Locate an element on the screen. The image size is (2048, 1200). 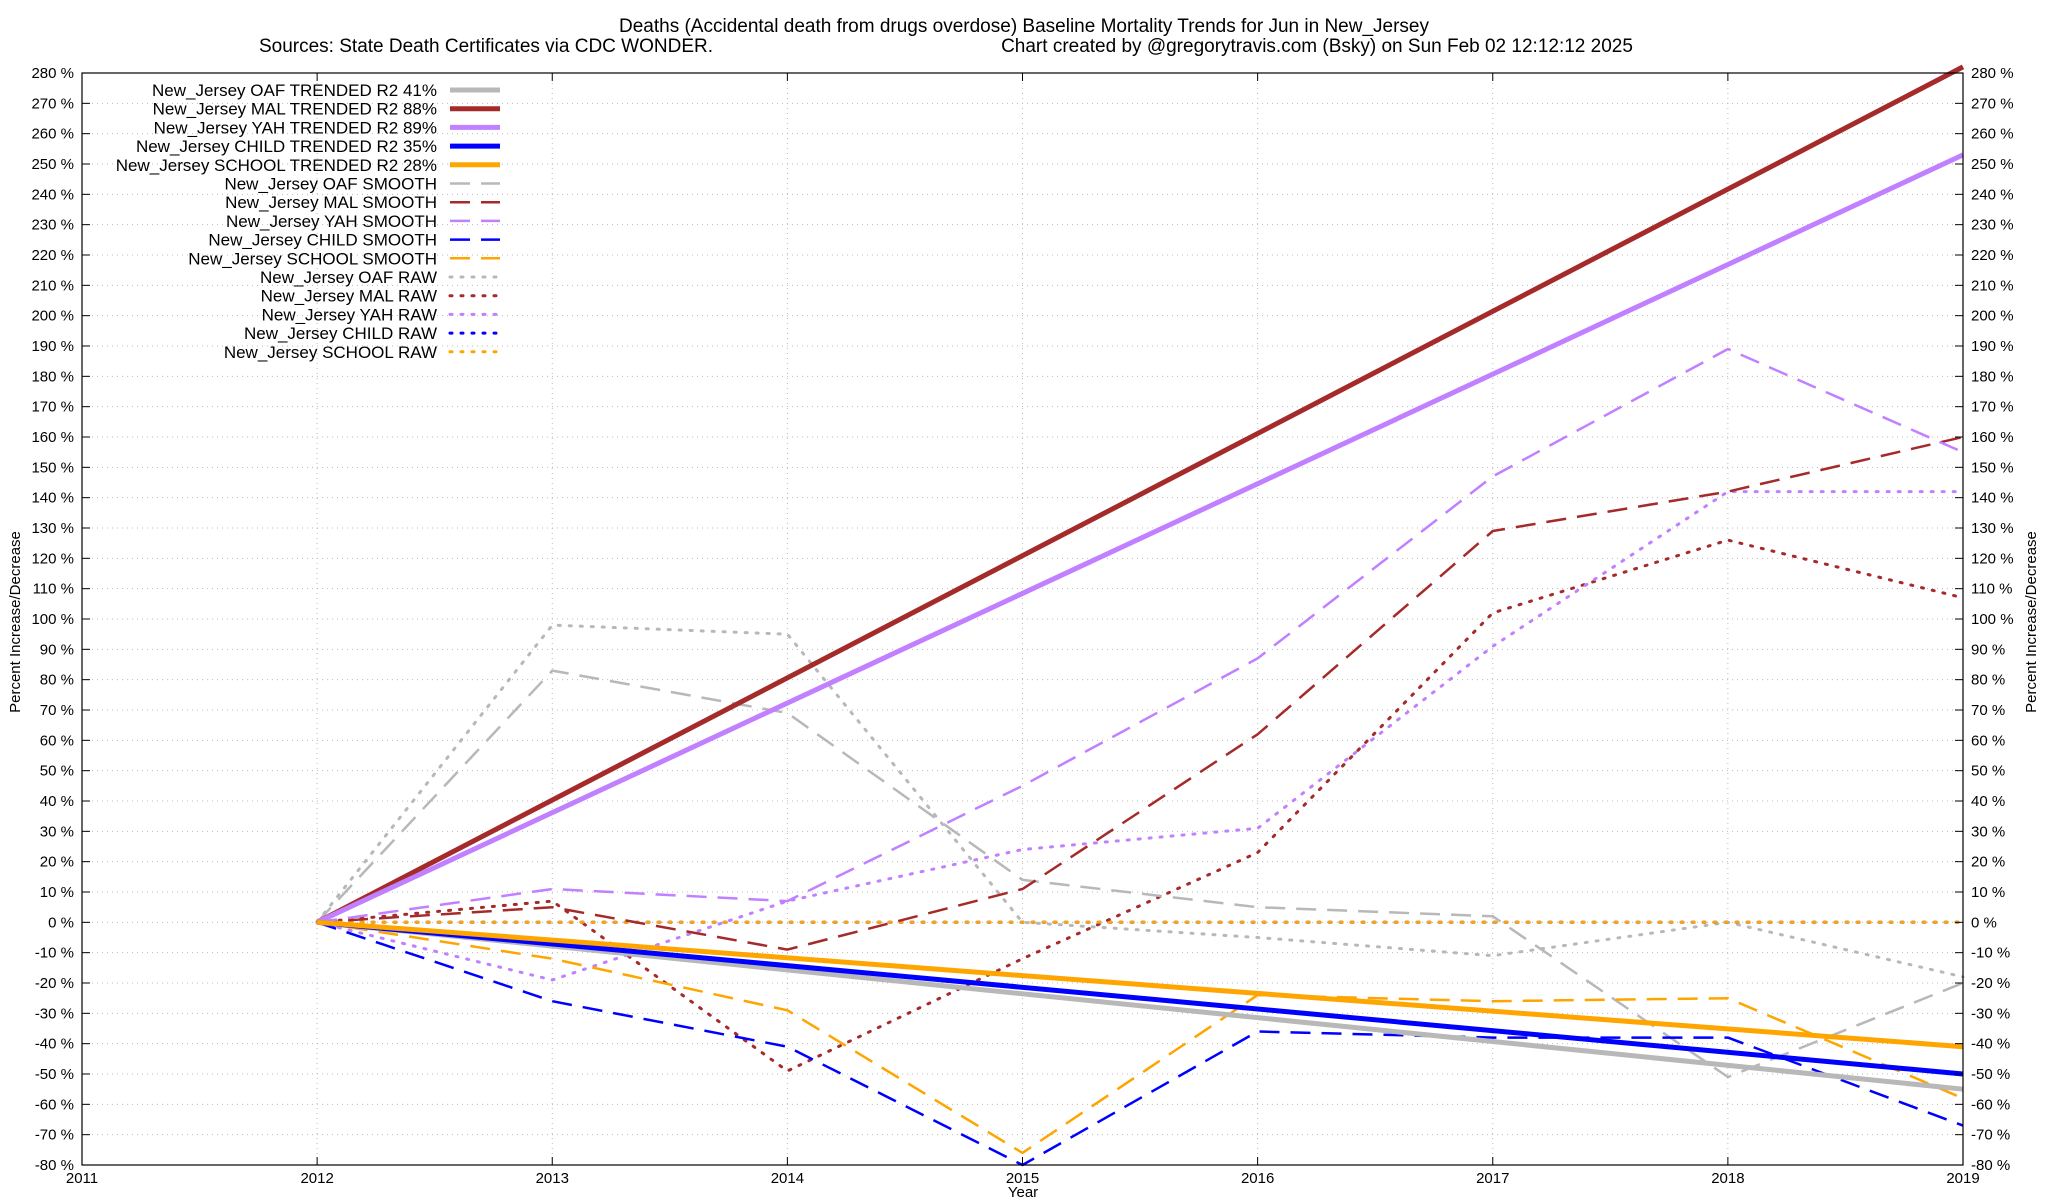
y-tick-label-right: 70 % is located at coordinates (1988, 710).